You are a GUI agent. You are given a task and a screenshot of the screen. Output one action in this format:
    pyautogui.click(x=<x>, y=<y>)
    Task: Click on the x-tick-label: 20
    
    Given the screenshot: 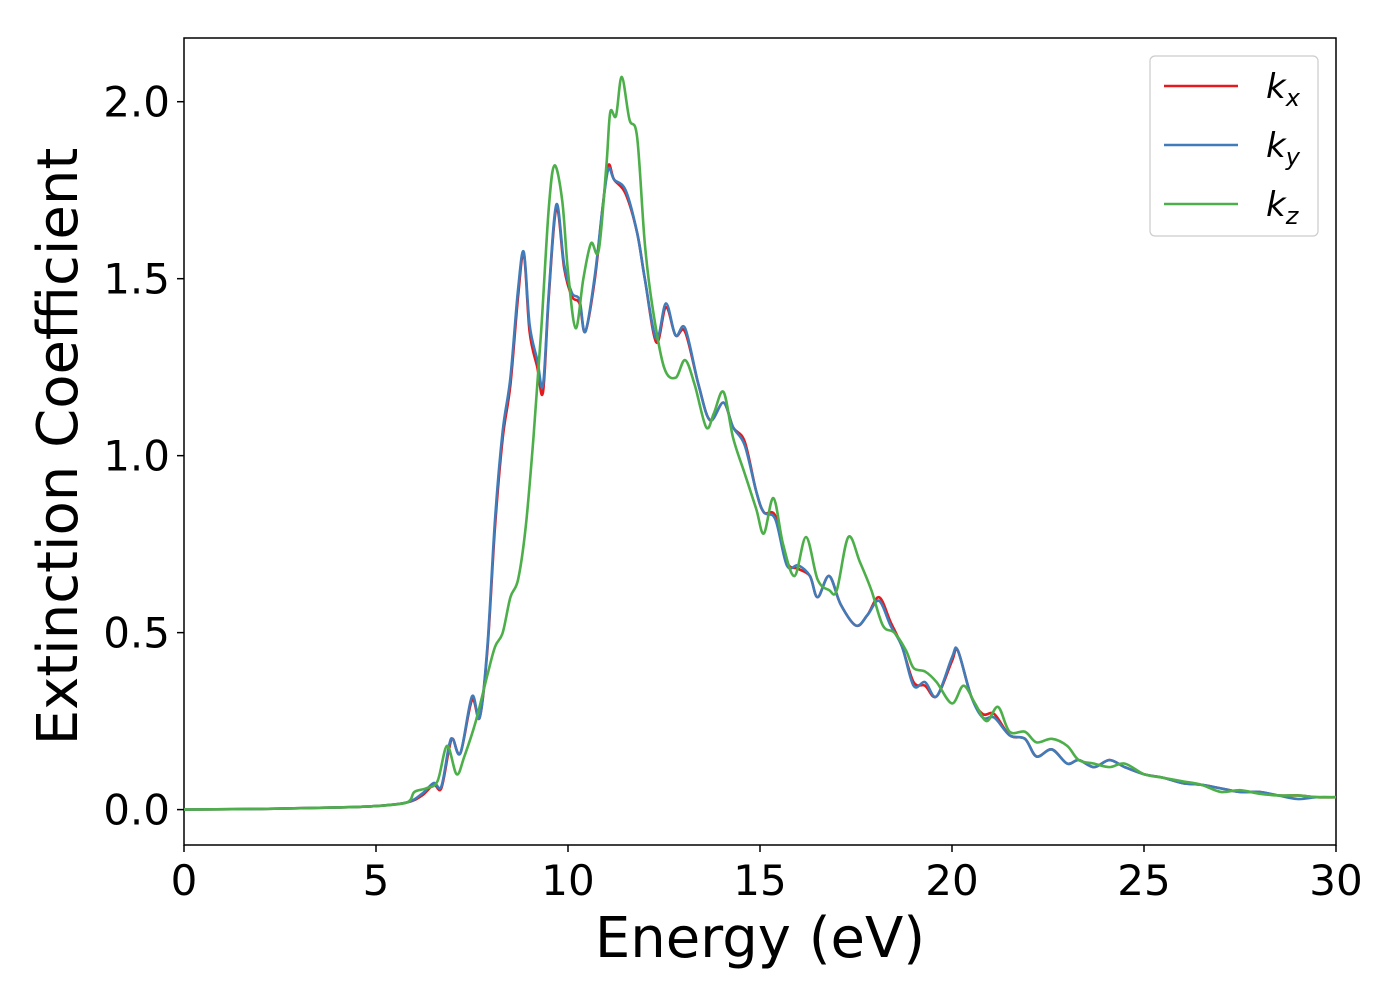 What is the action you would take?
    pyautogui.click(x=951, y=880)
    